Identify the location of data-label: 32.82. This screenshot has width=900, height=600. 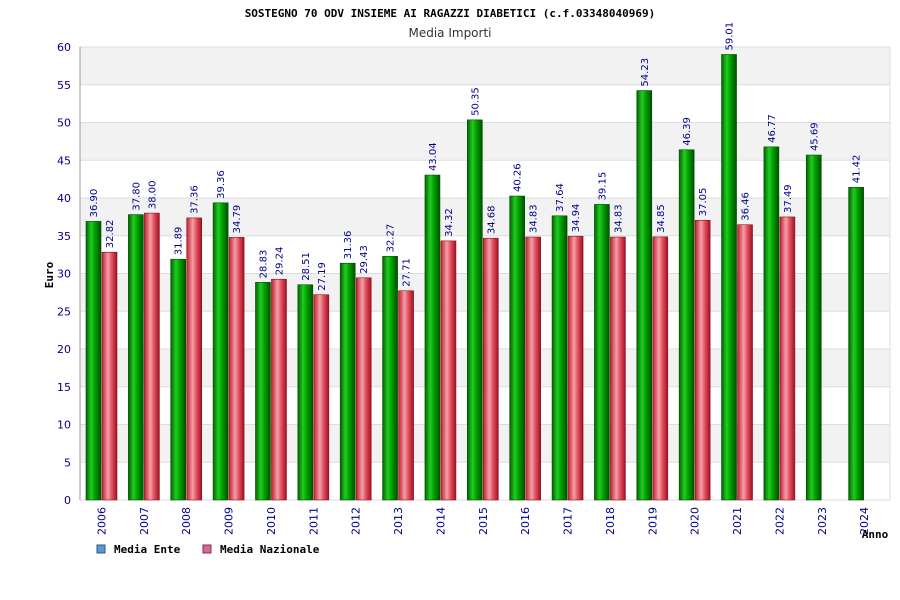
(110, 234).